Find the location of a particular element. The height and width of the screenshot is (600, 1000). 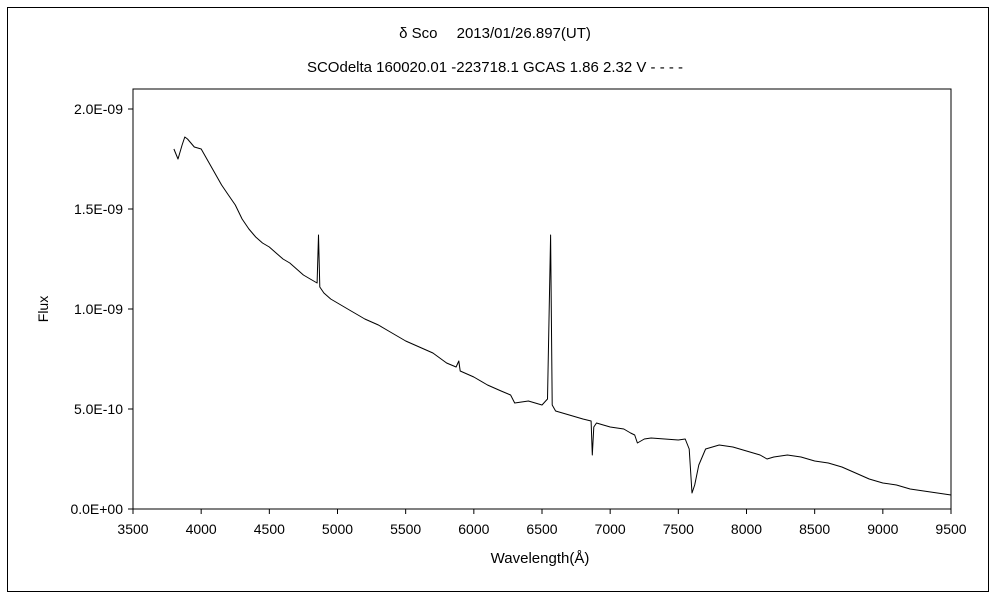

x-tick-label: 6000 is located at coordinates (473, 529).